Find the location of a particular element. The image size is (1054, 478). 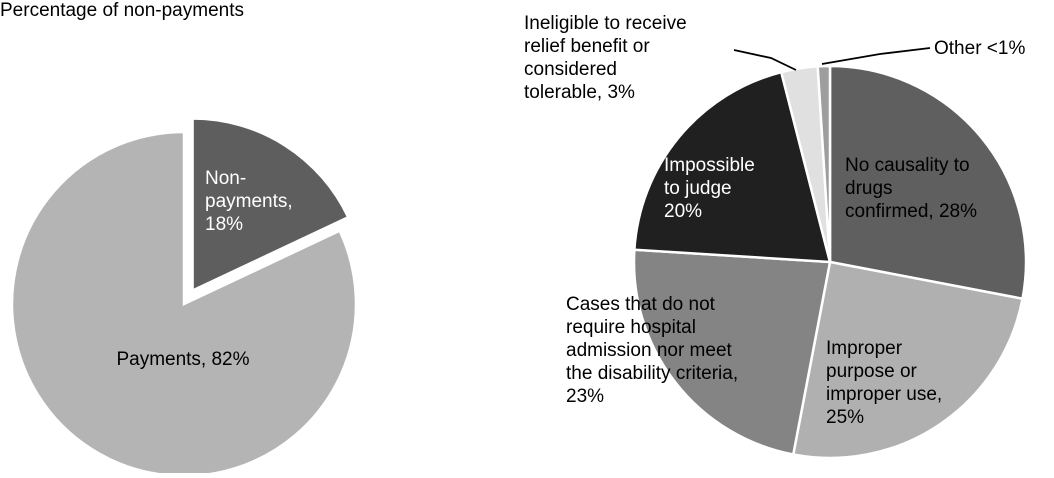

slice-label-line: Cases that do not is located at coordinates (641, 304).